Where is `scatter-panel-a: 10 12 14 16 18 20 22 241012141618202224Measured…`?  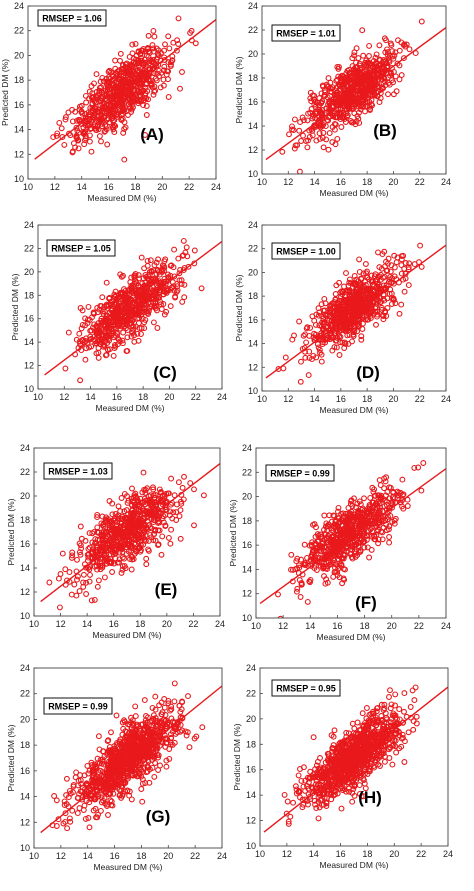
scatter-panel-a: 10 12 14 16 18 20 22 241012141618202224Measured… is located at coordinates (110, 102).